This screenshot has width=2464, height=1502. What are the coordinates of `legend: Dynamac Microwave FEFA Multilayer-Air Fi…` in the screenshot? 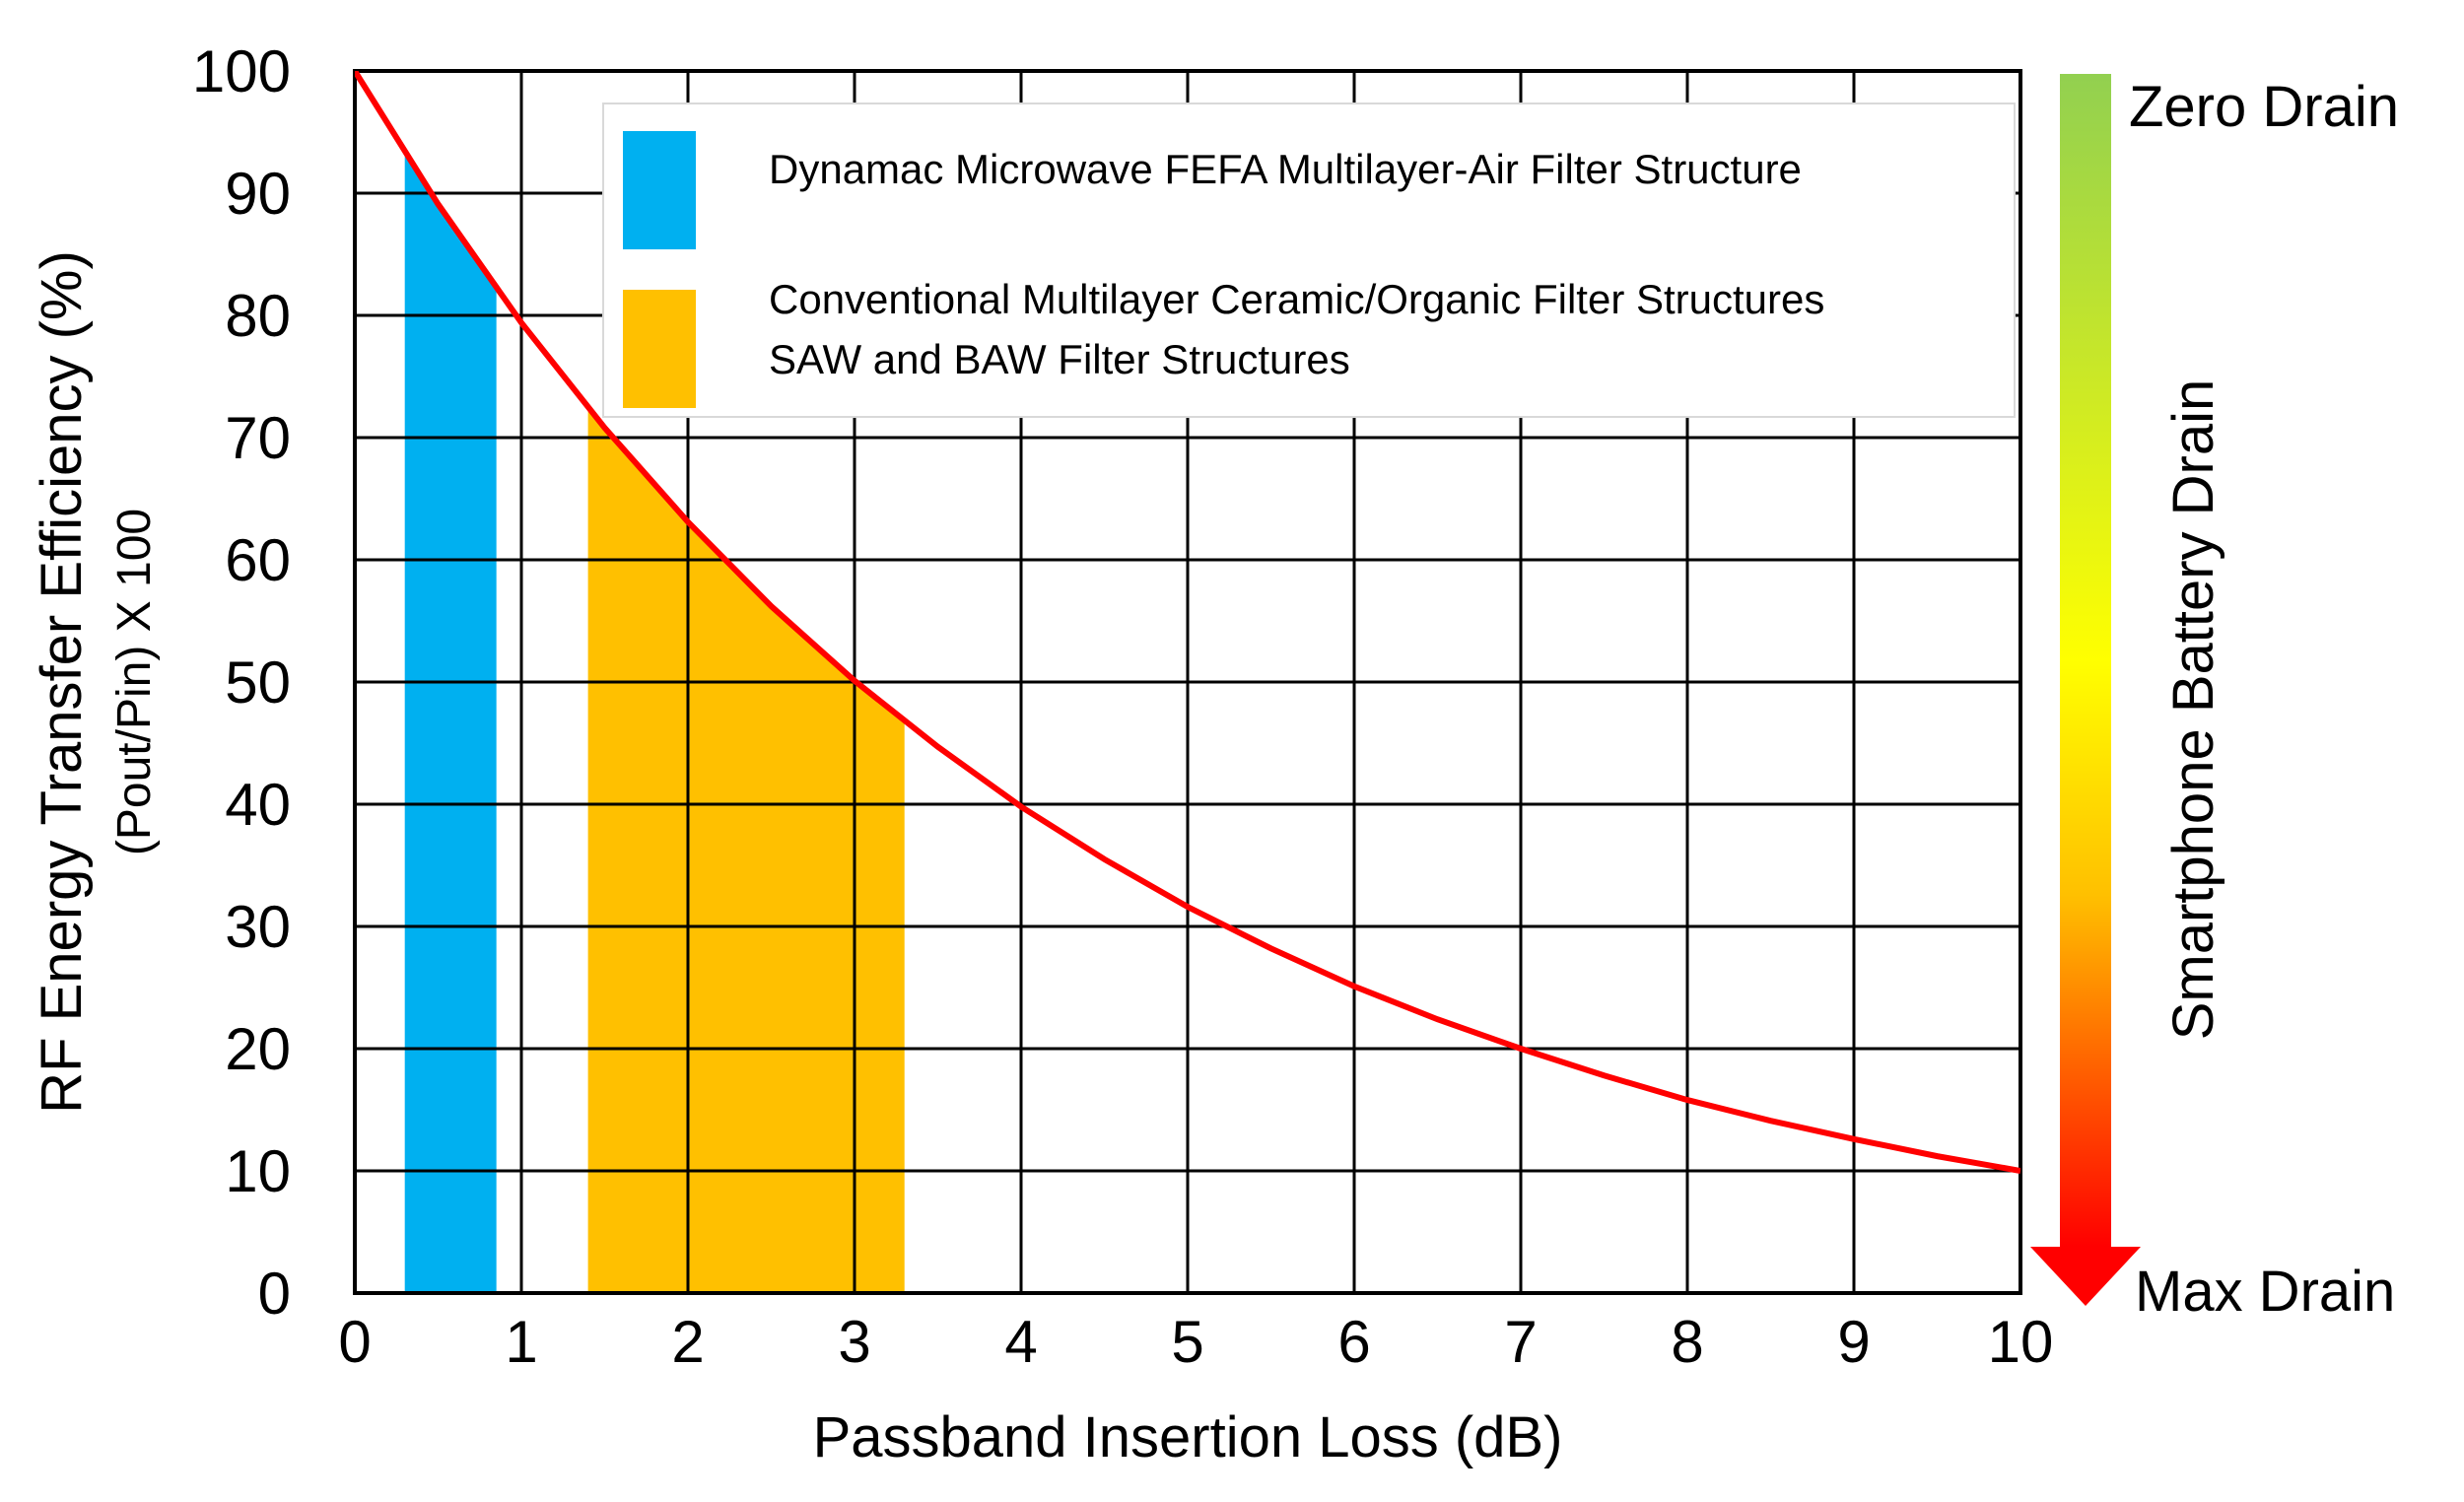 It's located at (1309, 260).